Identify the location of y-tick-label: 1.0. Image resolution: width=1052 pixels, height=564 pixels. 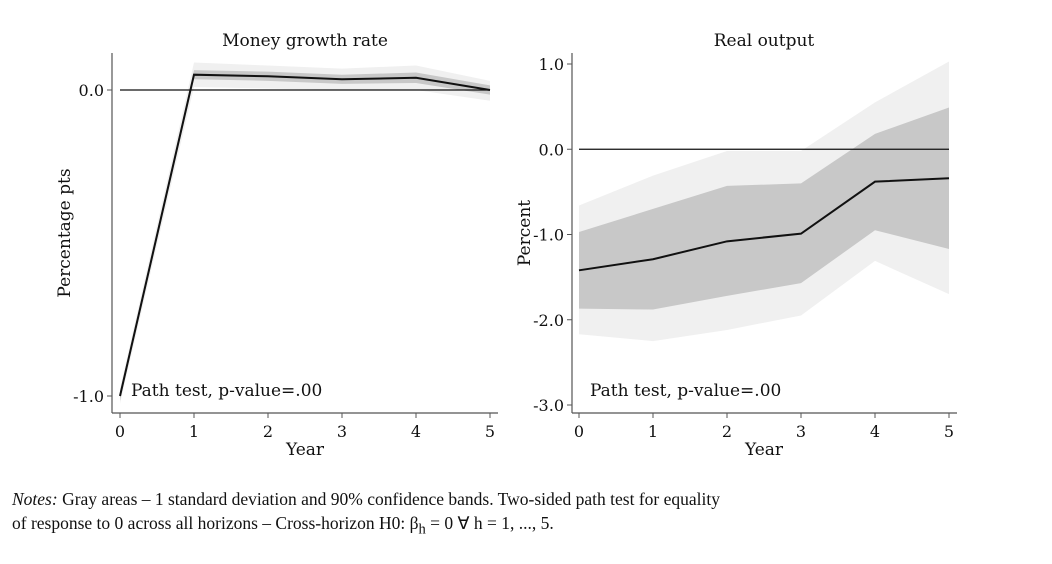
(551, 64).